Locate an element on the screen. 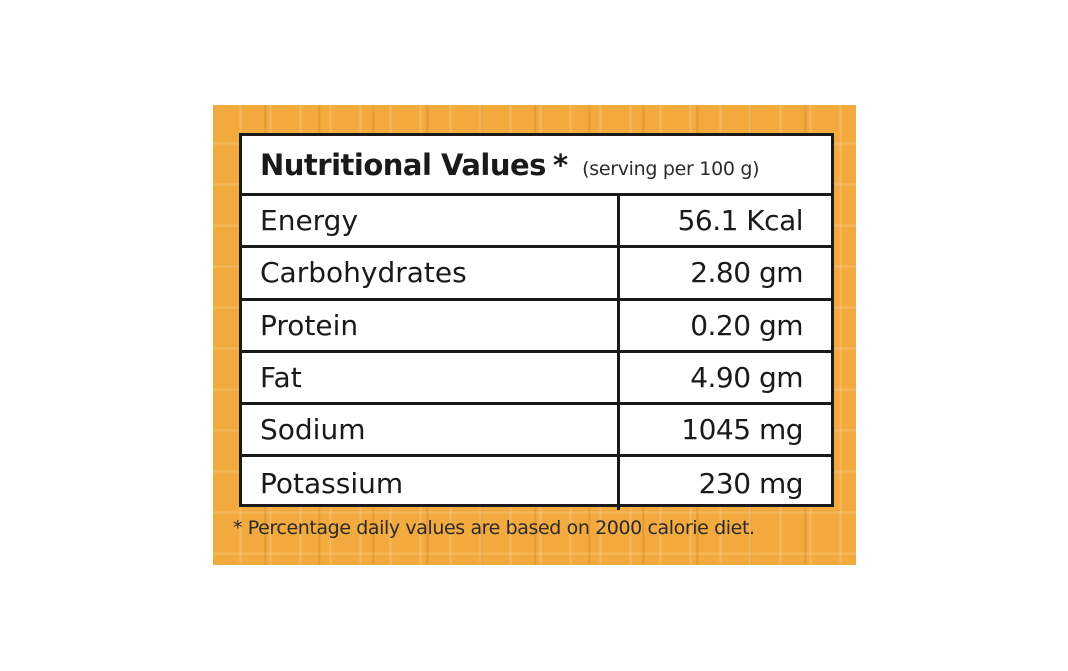 This screenshot has height=671, width=1068. title-asterisk: * is located at coordinates (560, 164).